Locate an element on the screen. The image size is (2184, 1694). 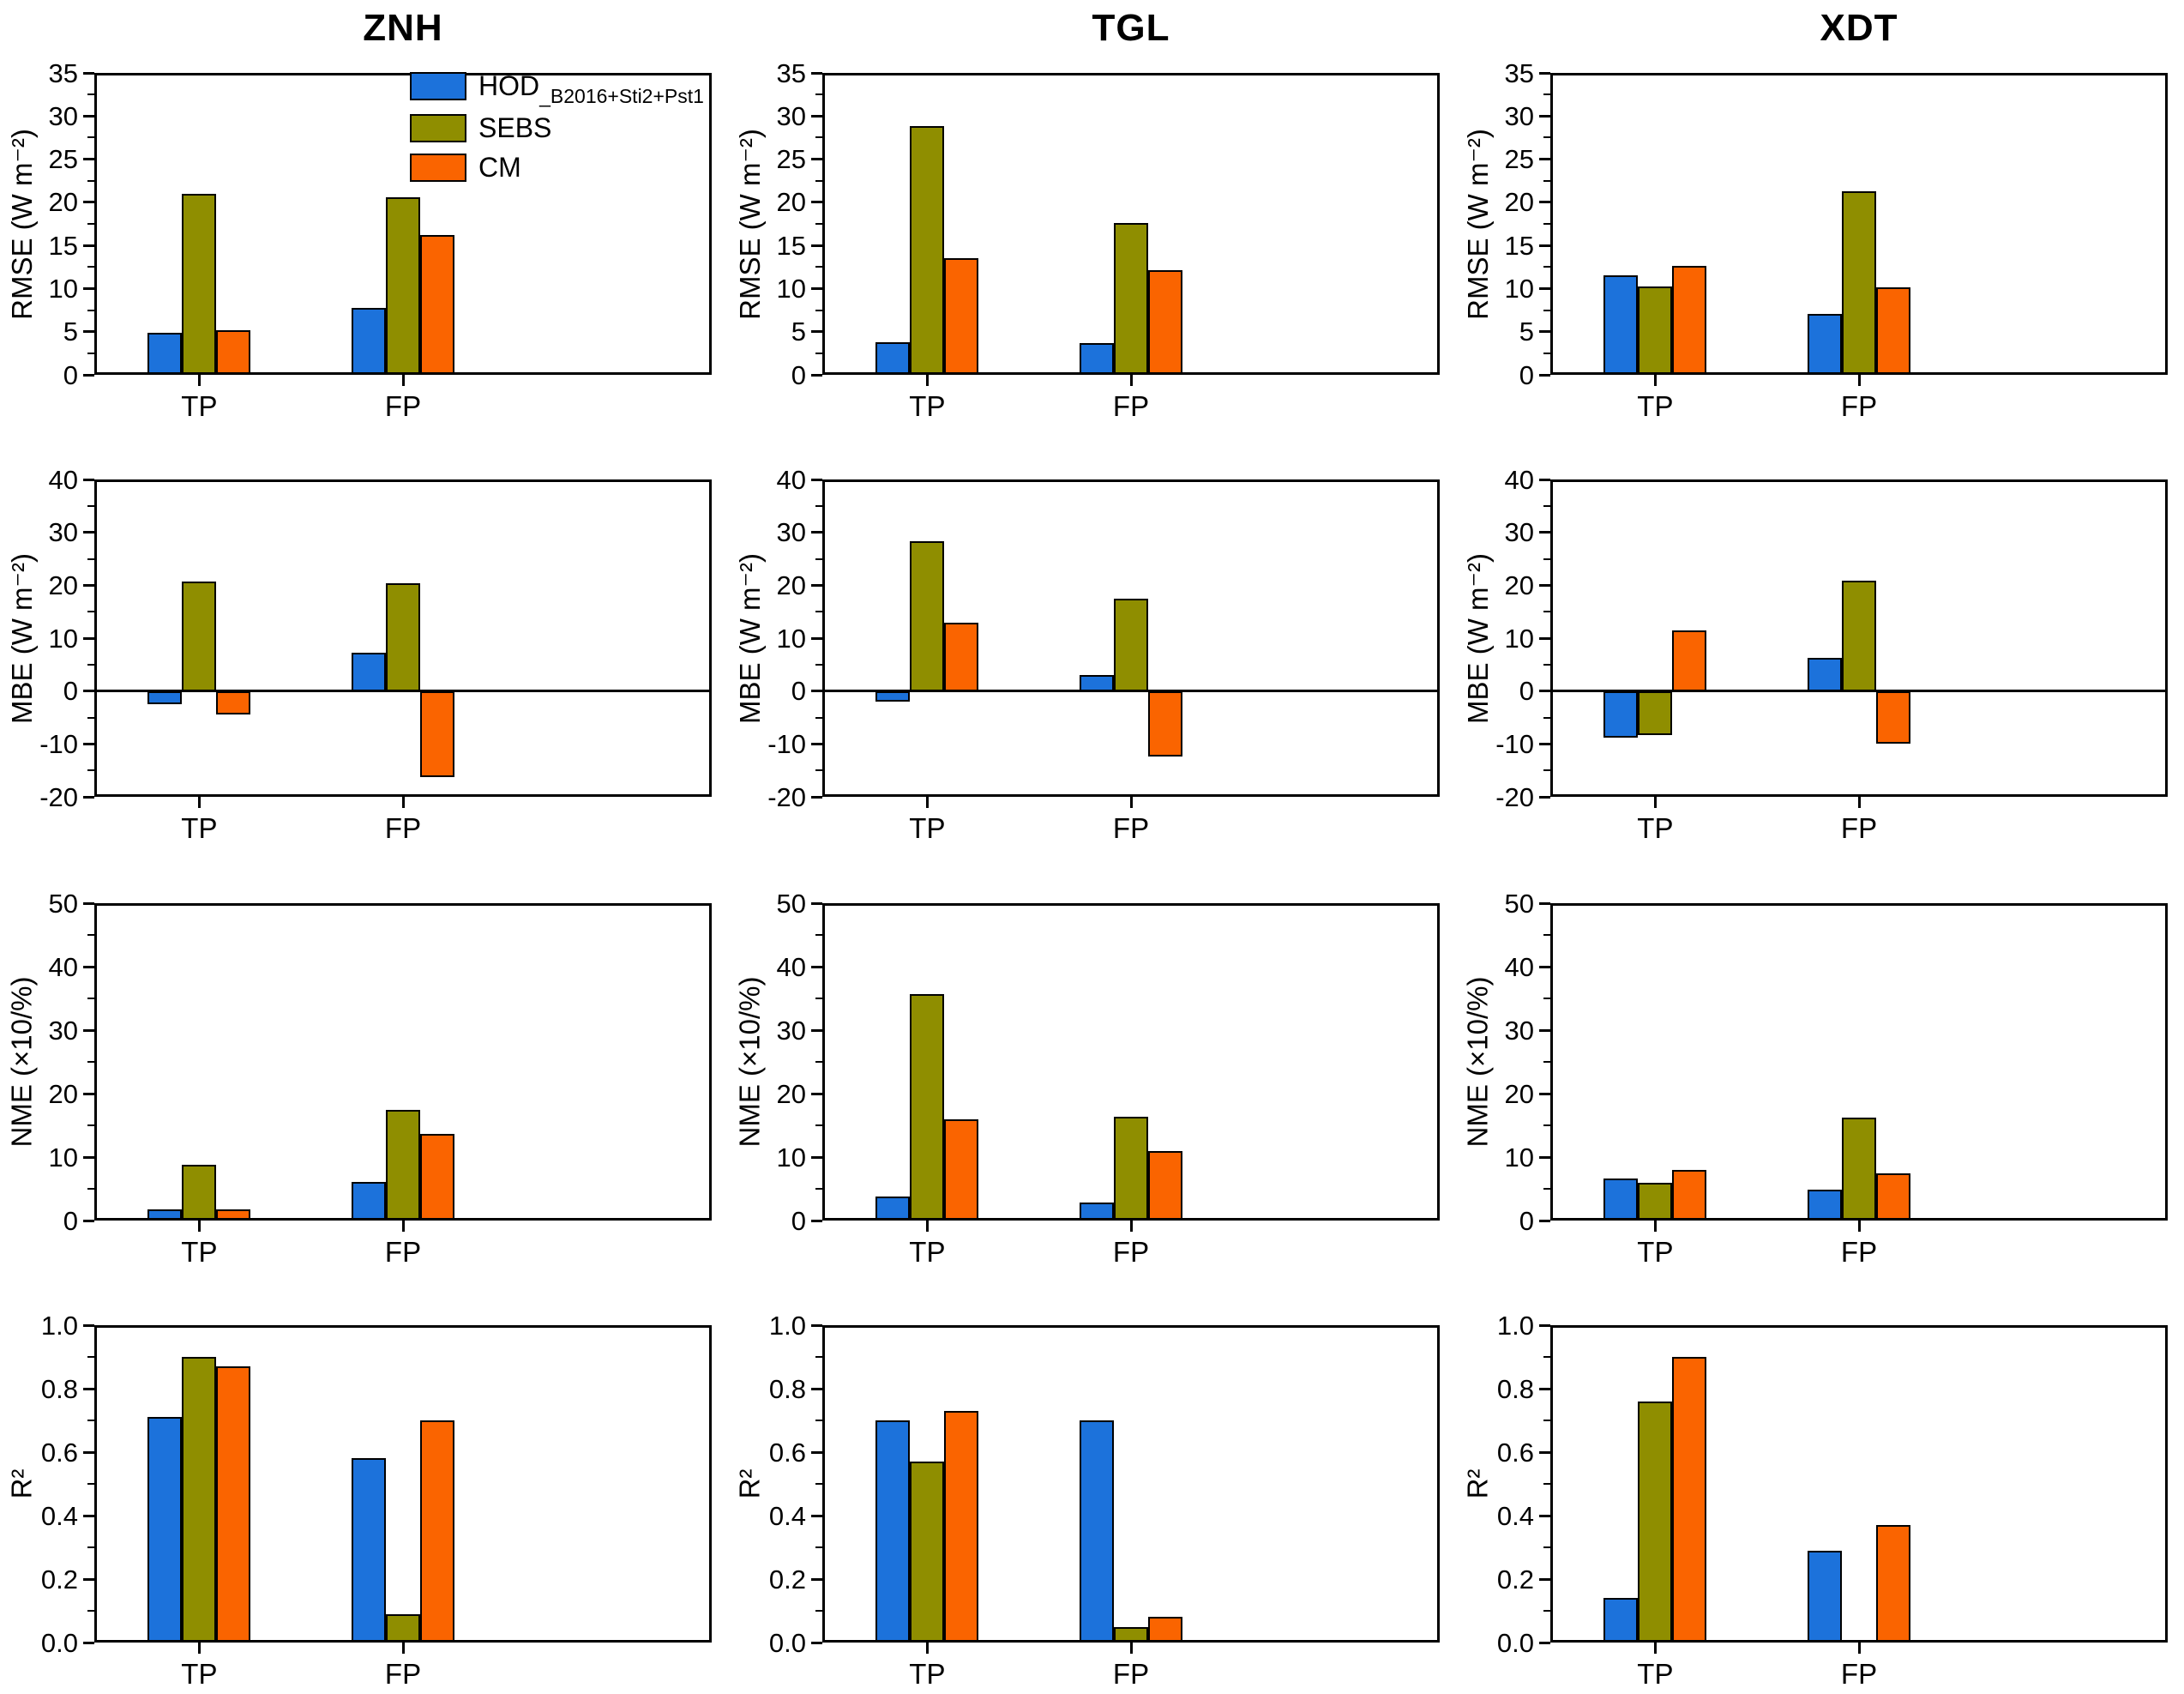
legend-item-HOD: HOD_B2016+Sti2+Pst1 is located at coordinates (557, 89).